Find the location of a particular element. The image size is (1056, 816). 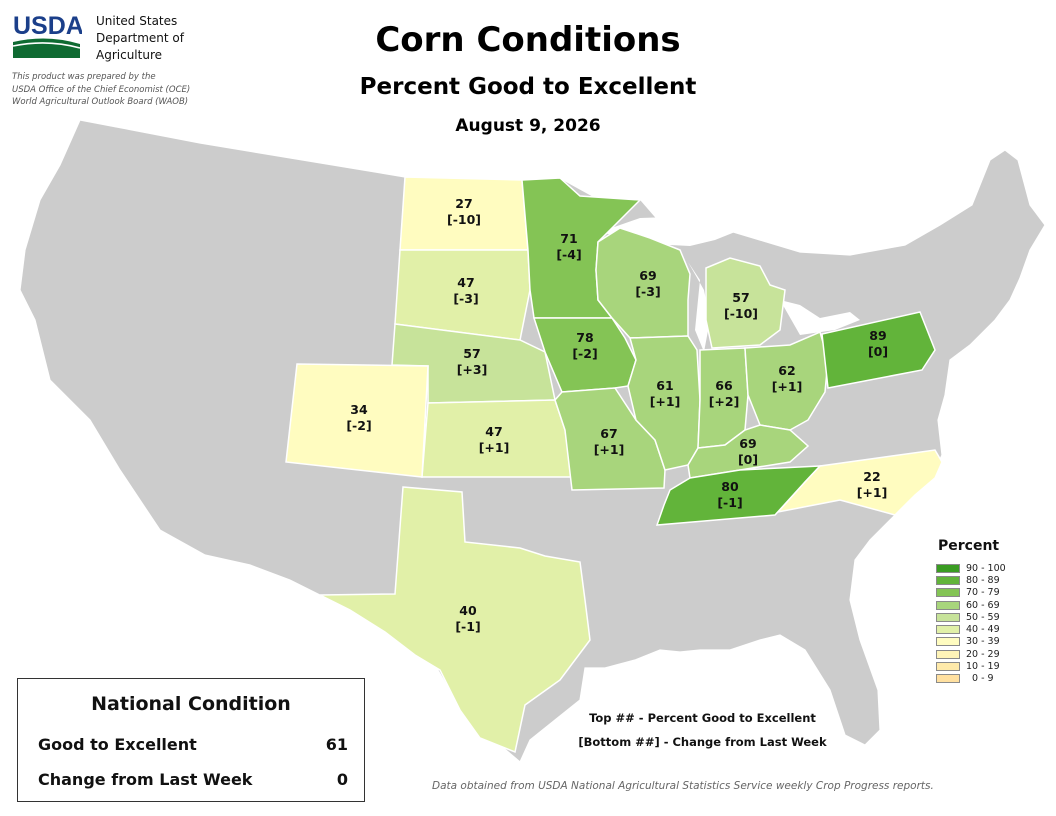

change-from-last-week-label: Change from Last Week is located at coordinates (145, 779).